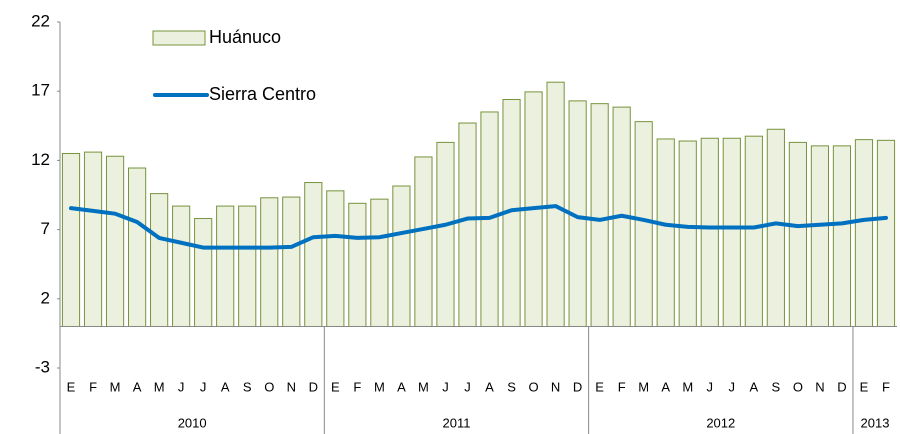  I want to click on legend-label: Sierra Centro, so click(262, 94).